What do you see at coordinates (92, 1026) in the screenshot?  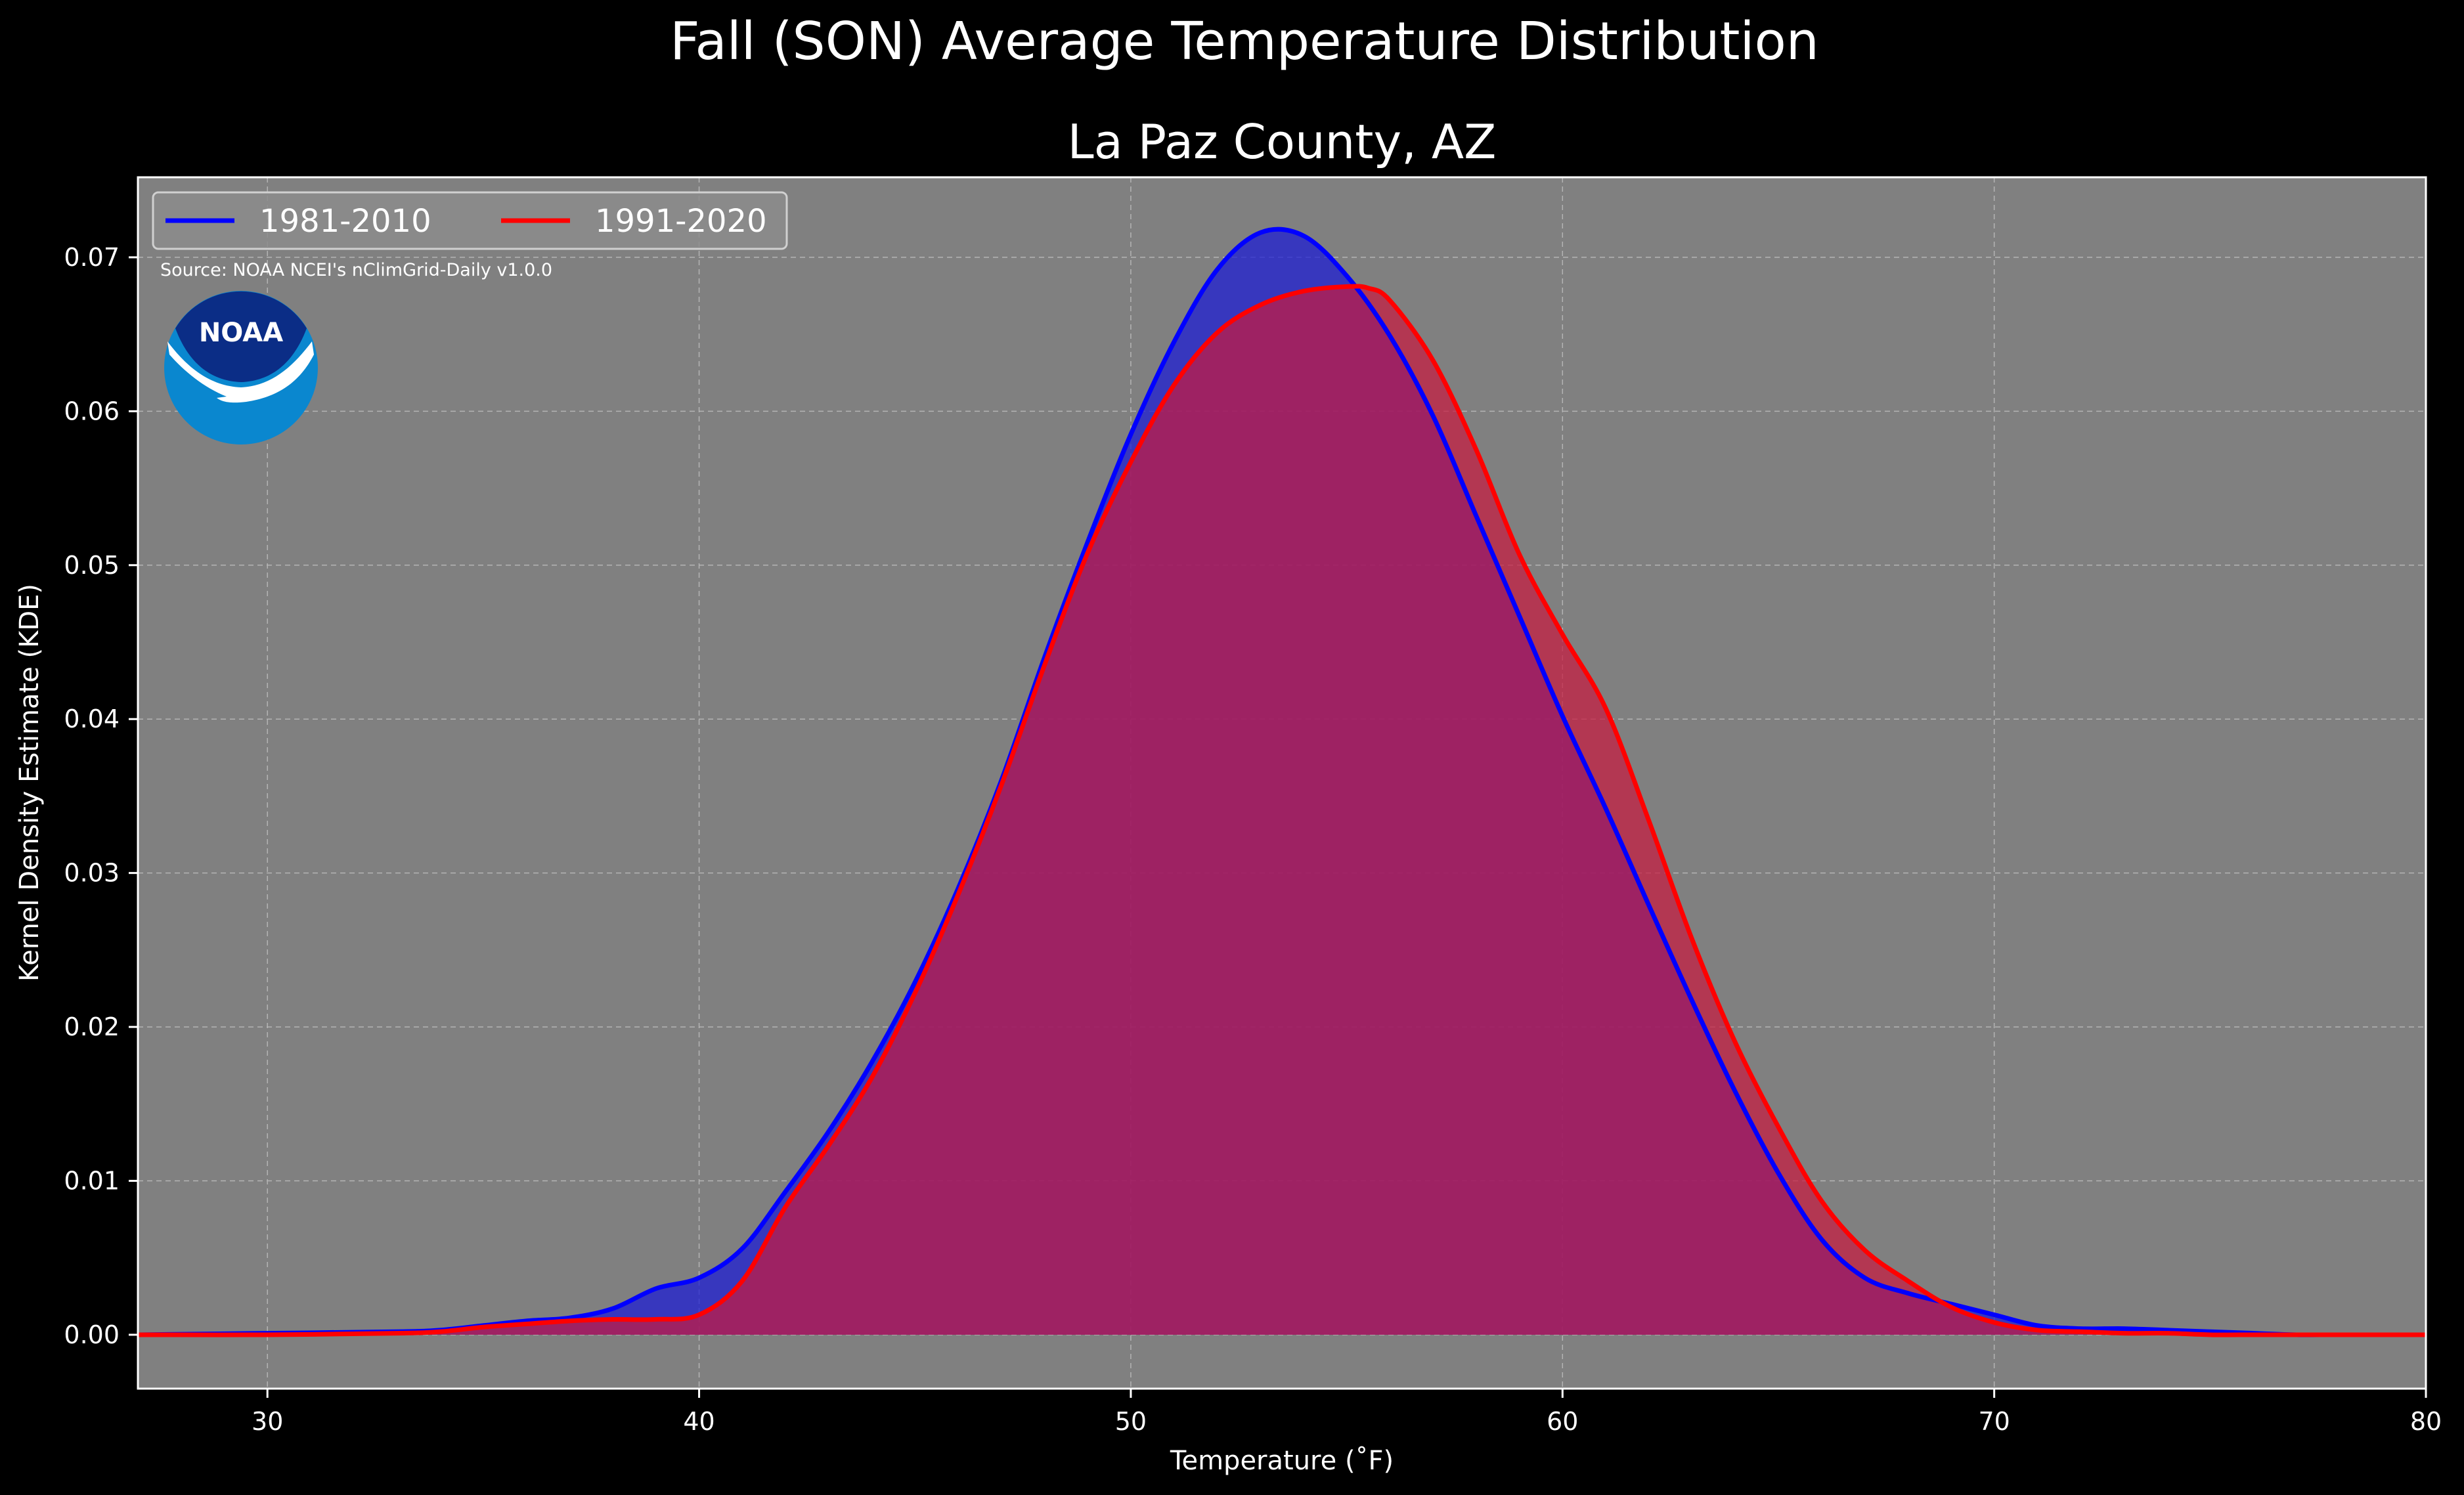 I see `y-tick-label-0.02: 0.02` at bounding box center [92, 1026].